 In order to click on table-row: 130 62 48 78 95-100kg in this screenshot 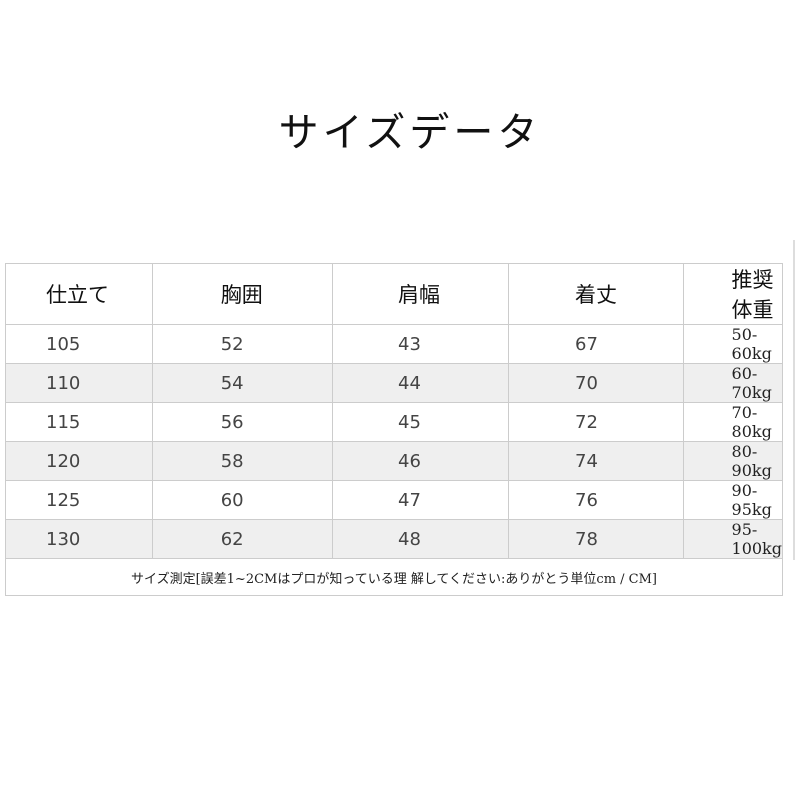, I will do `click(394, 539)`.